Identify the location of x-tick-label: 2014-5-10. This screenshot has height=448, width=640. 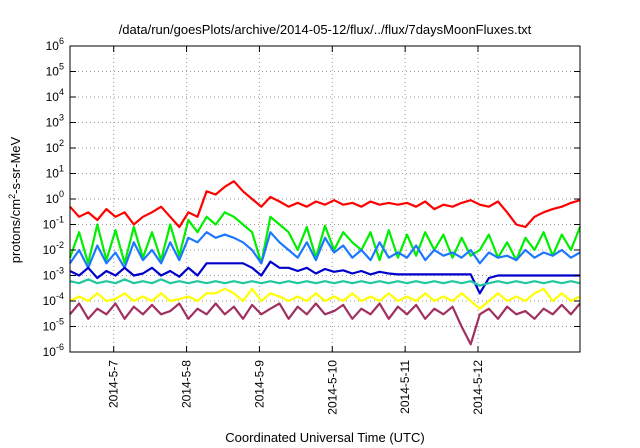
(332, 387).